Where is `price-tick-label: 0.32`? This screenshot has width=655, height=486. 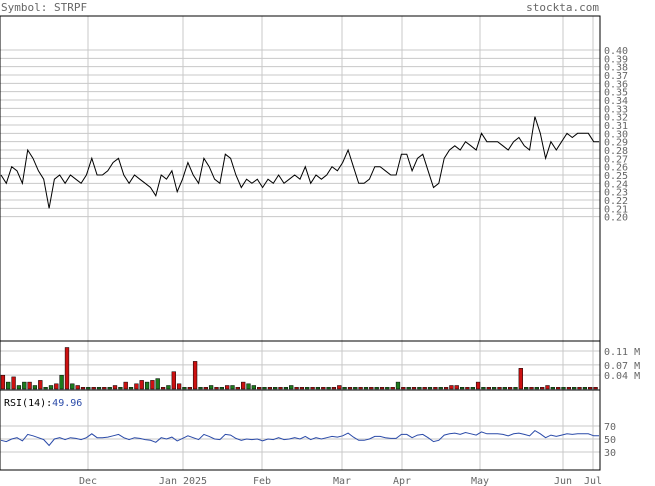
price-tick-label: 0.32 is located at coordinates (616, 118).